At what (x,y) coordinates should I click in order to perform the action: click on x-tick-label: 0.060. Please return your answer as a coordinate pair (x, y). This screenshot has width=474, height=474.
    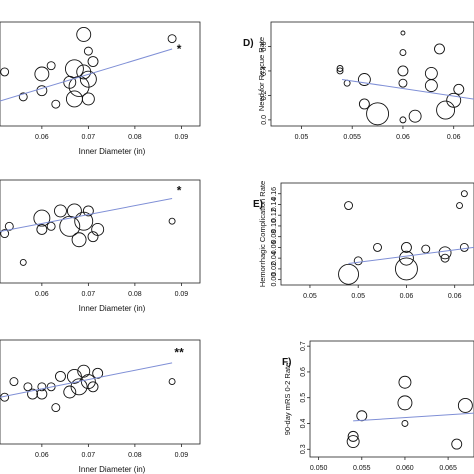
    Looking at the image, I should click on (405, 468).